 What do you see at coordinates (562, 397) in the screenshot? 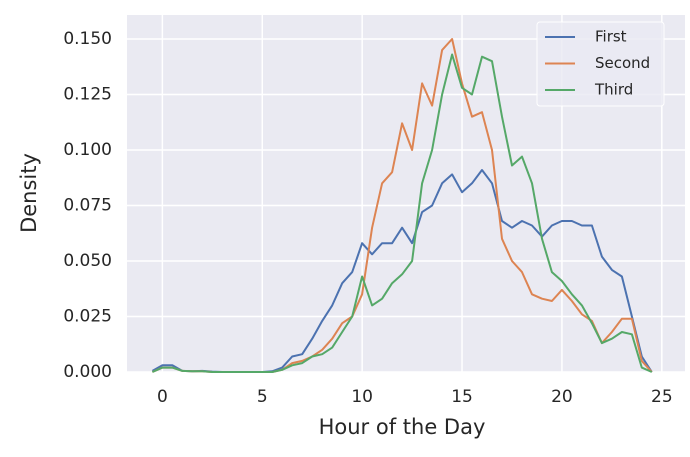
I see `x-tick-label: 20` at bounding box center [562, 397].